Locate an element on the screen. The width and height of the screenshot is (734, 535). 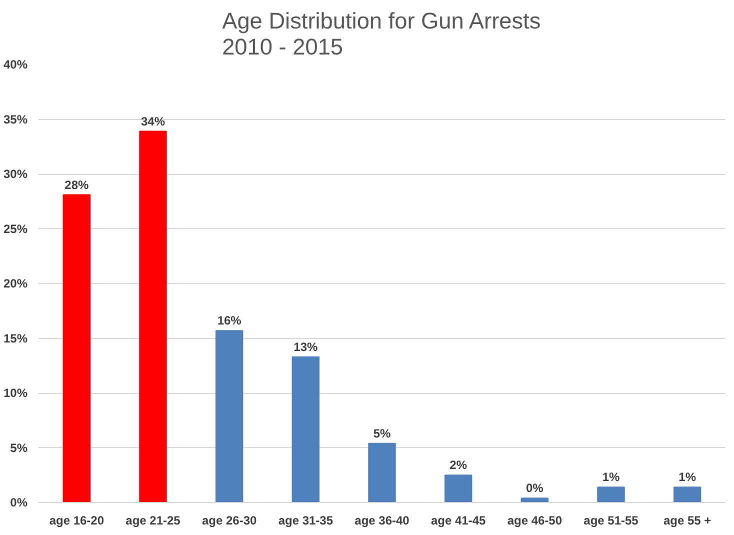
x-tick-label: age 51-55 is located at coordinates (611, 521).